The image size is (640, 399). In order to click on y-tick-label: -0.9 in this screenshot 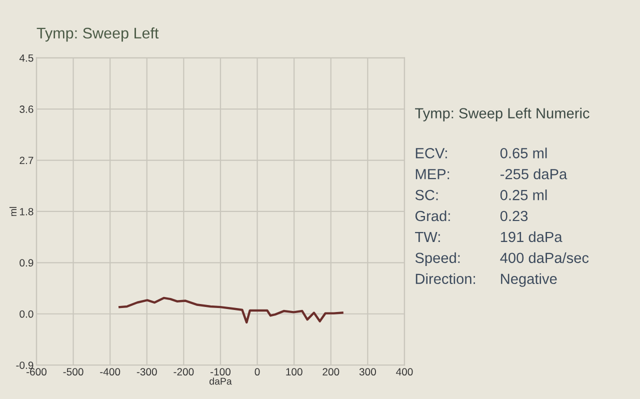, I will do `click(25, 365)`.